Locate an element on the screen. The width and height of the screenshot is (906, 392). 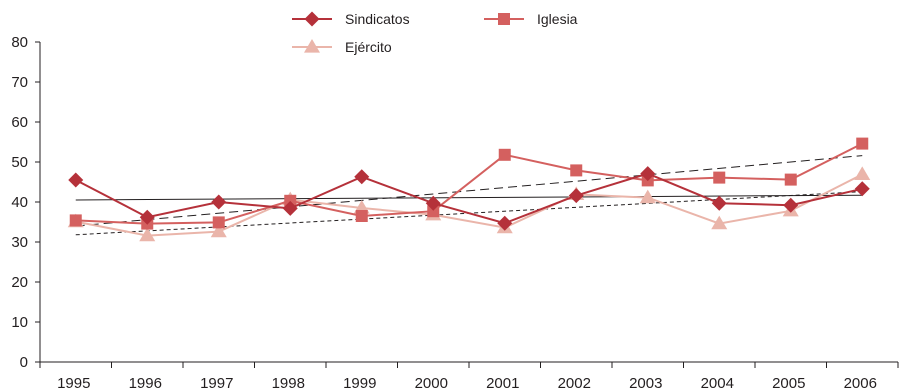
trendline-sindicatos is located at coordinates (469, 197).